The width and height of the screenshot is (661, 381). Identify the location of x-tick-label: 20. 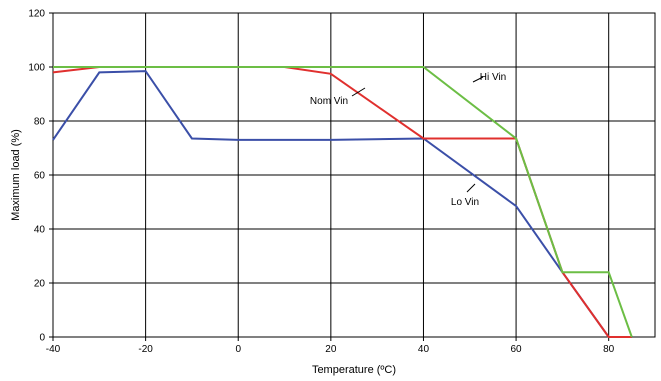
(331, 349).